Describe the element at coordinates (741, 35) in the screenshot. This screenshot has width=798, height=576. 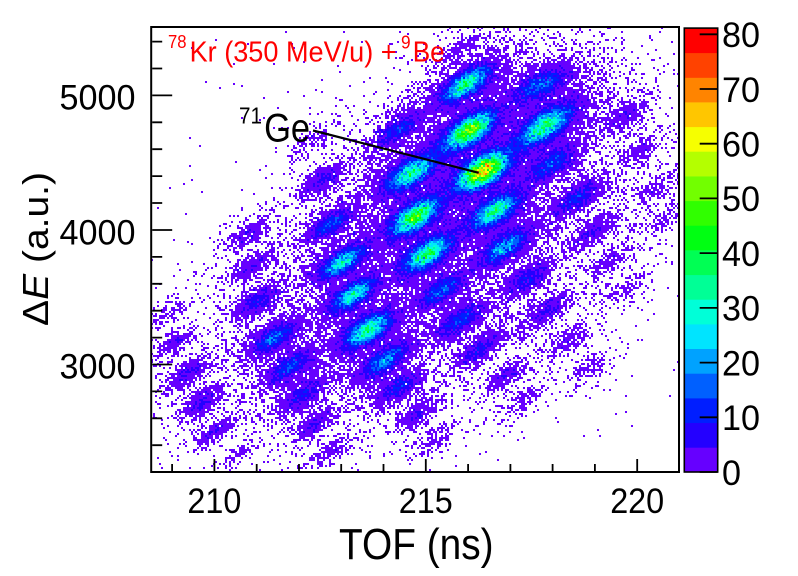
I see `svg-text: 80` at that location.